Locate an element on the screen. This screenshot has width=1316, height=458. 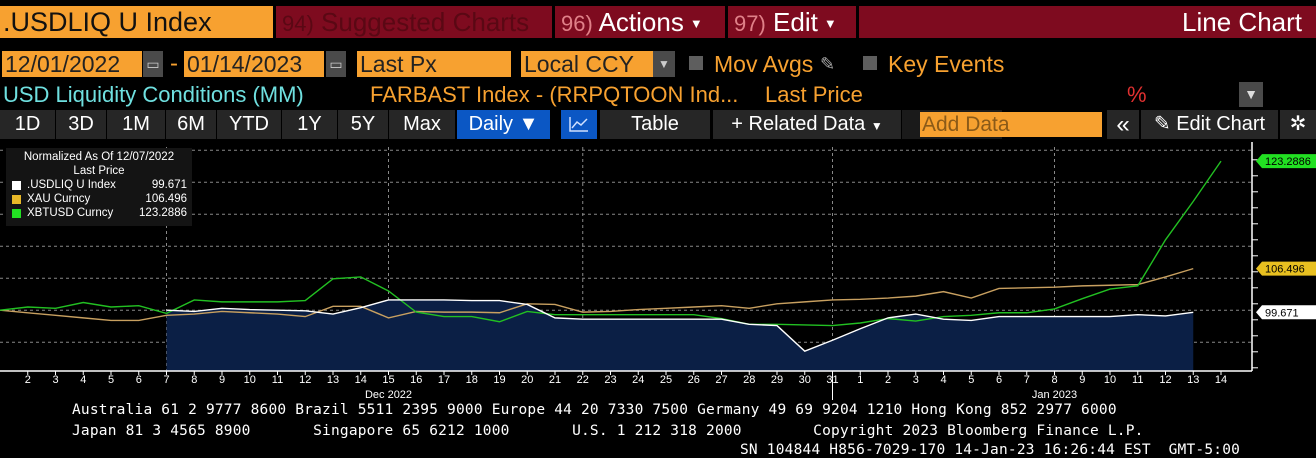
x-tick-label: 30 is located at coordinates (805, 380).